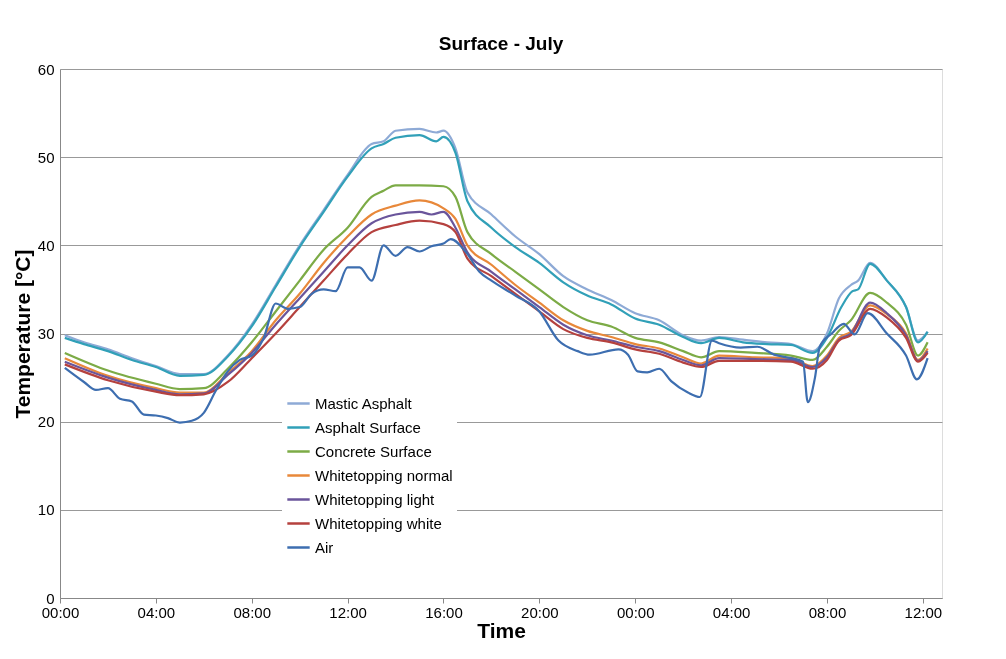 This screenshot has width=1006, height=659. What do you see at coordinates (373, 451) in the screenshot?
I see `legend-label: Concrete Surface` at bounding box center [373, 451].